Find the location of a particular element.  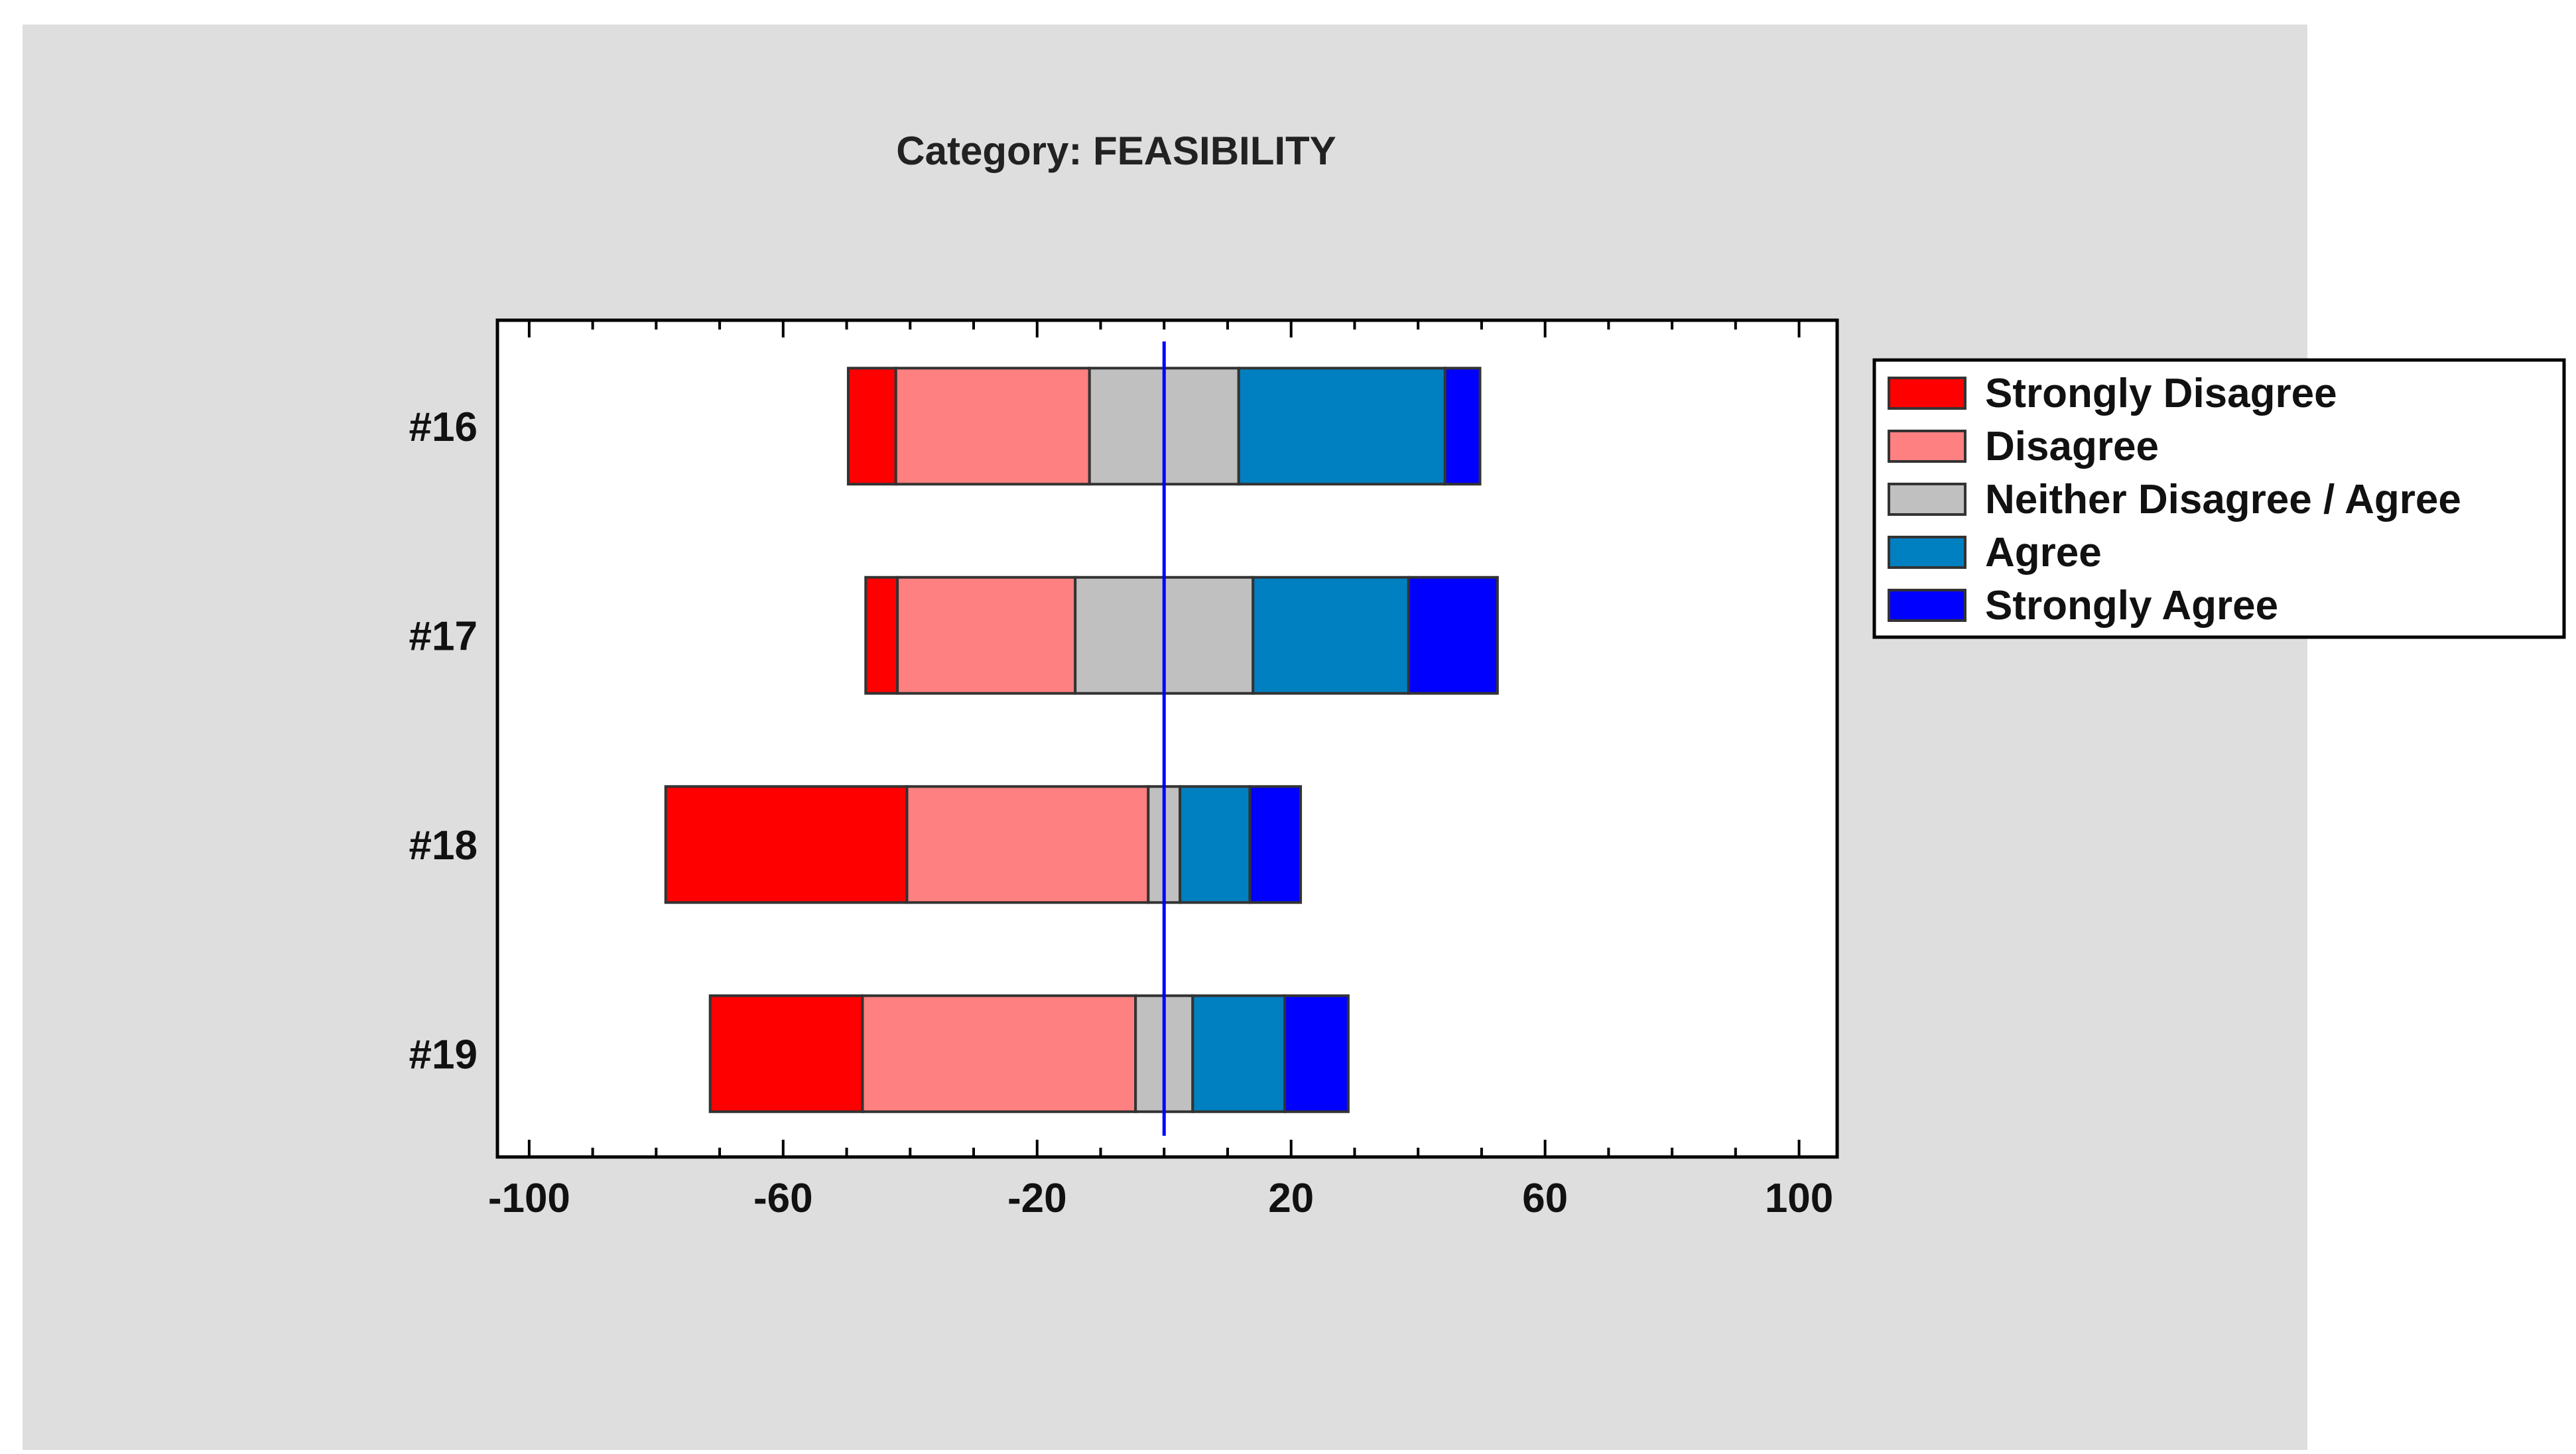

category-label: #16 is located at coordinates (444, 427).